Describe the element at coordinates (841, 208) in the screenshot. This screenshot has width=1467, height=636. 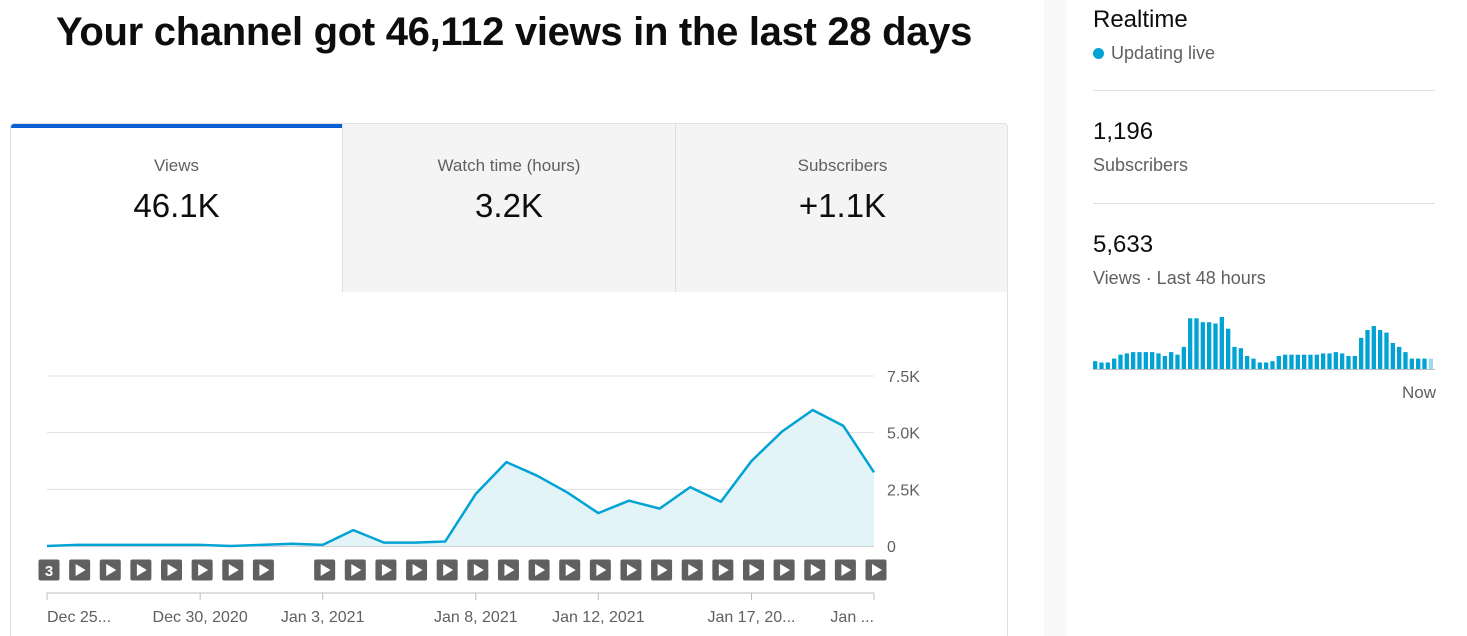
I see `tab-subscribers: Subscribers +1.1K` at that location.